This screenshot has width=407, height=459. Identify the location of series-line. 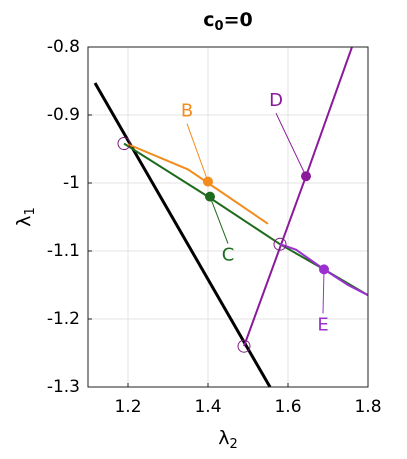
(198, 184).